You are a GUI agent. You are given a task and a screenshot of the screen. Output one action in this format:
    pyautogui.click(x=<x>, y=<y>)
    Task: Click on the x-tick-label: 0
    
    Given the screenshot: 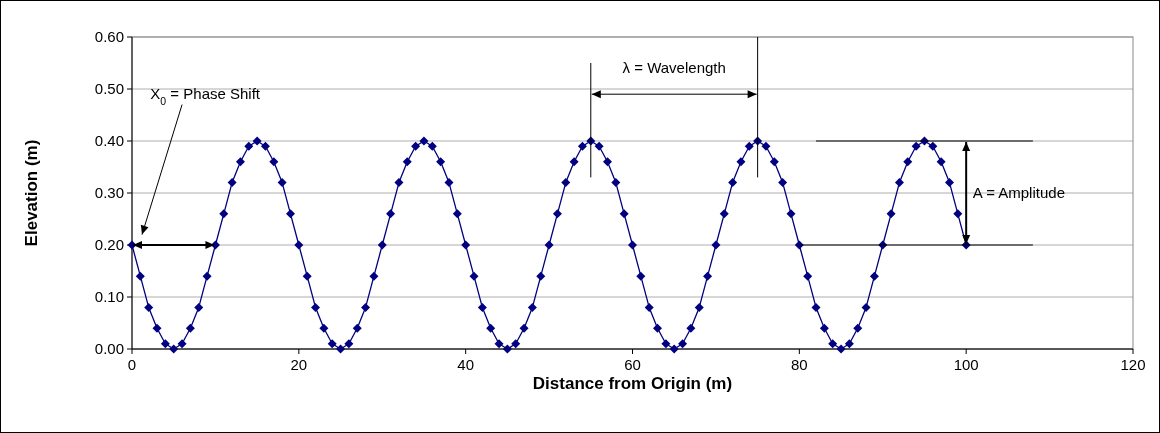 What is the action you would take?
    pyautogui.click(x=132, y=364)
    